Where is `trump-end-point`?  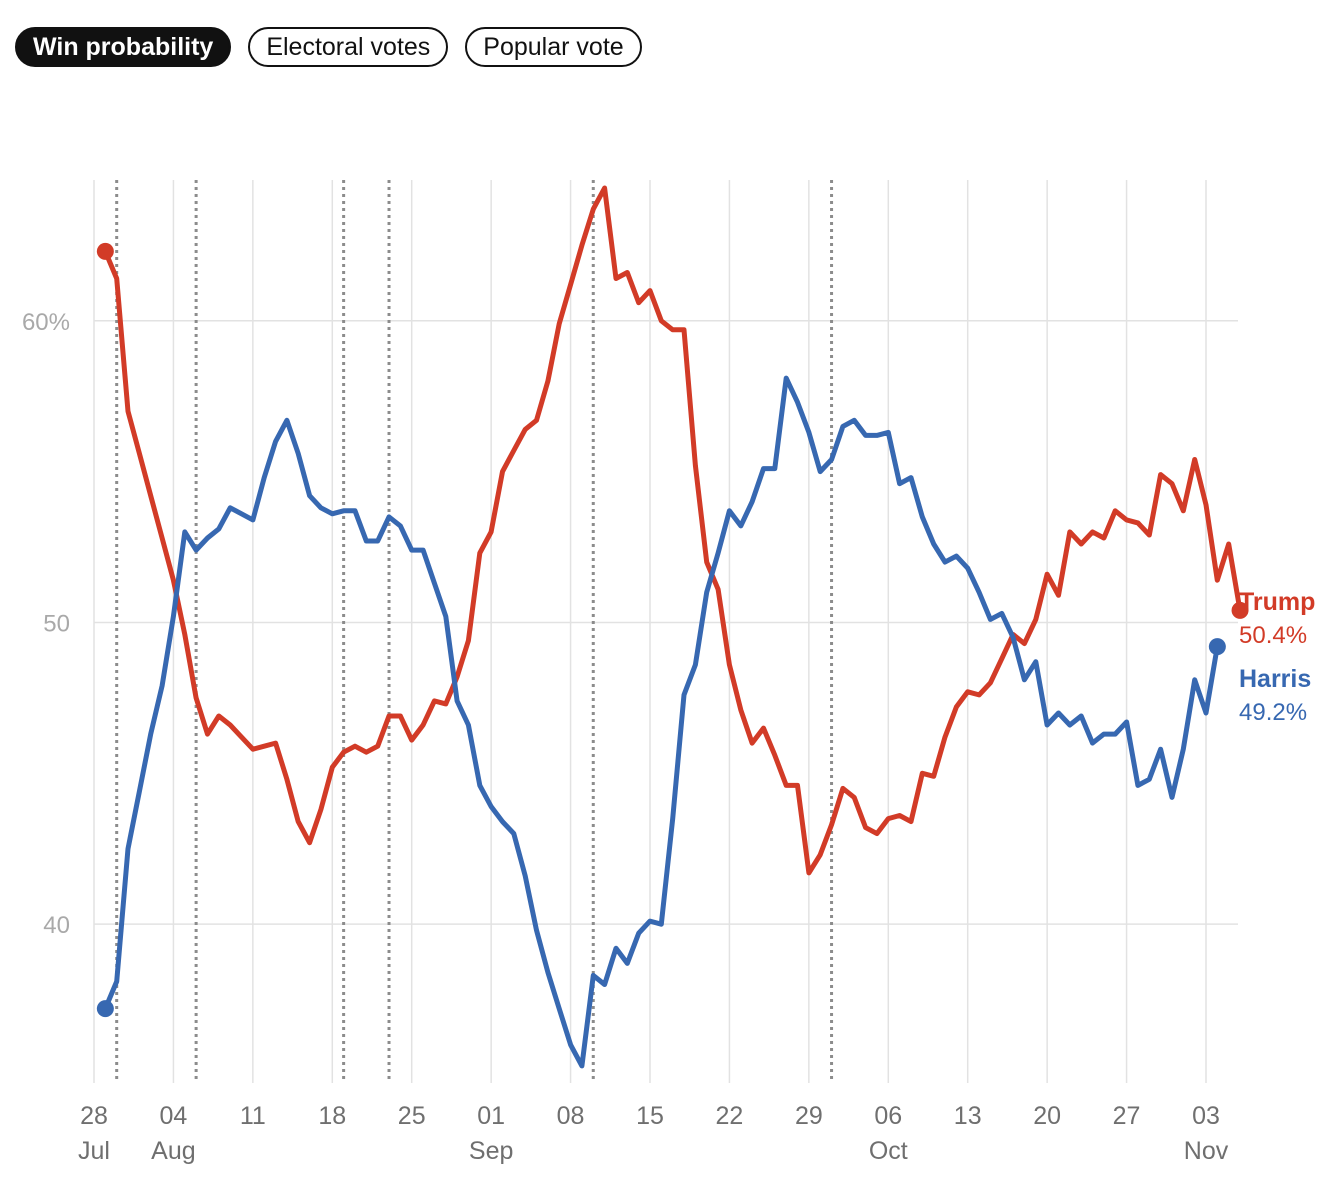
trump-end-point is located at coordinates (1240, 610).